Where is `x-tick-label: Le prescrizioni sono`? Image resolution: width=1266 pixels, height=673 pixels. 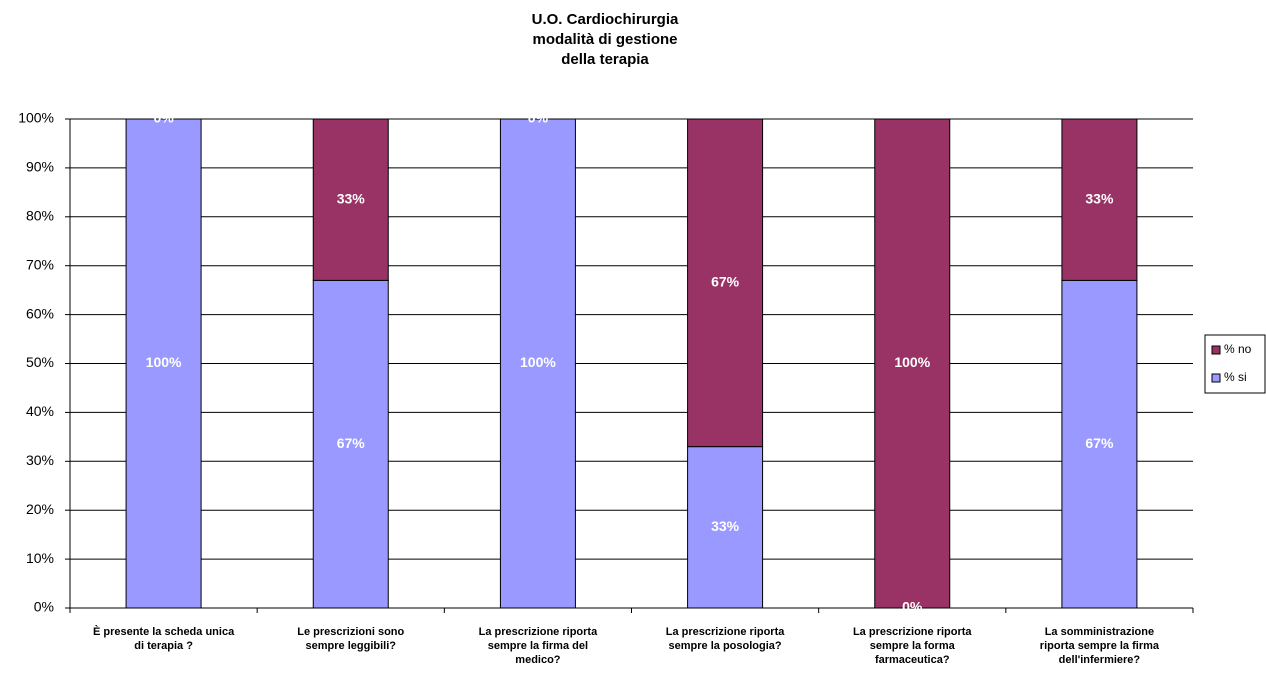 x-tick-label: Le prescrizioni sono is located at coordinates (350, 632).